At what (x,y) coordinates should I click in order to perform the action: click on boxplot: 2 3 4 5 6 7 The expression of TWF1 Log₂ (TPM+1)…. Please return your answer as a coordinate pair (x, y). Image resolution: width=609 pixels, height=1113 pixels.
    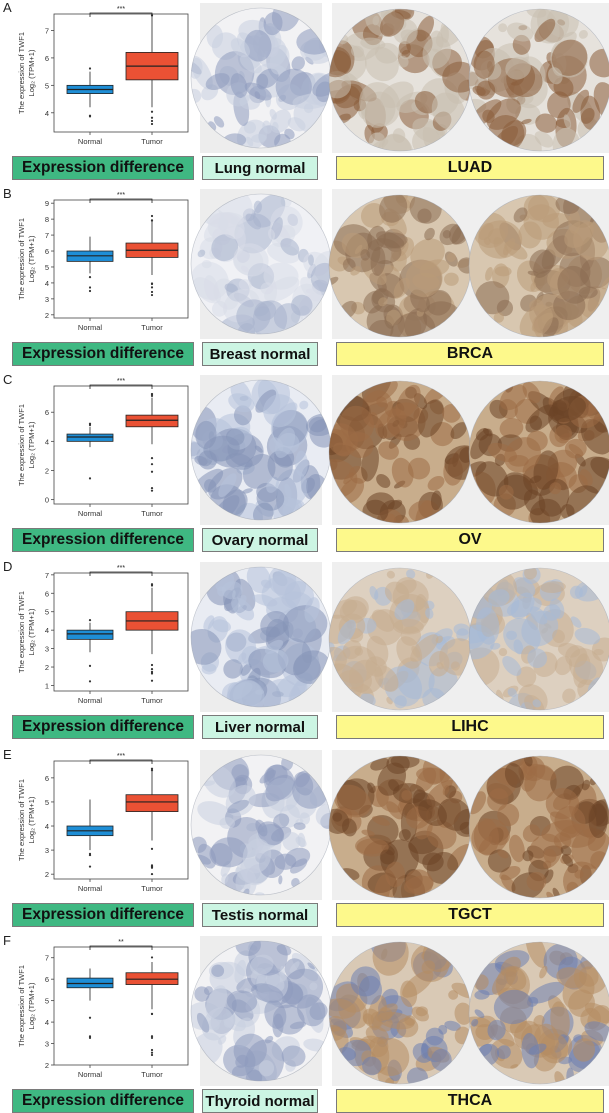
    Looking at the image, I should click on (103, 1009).